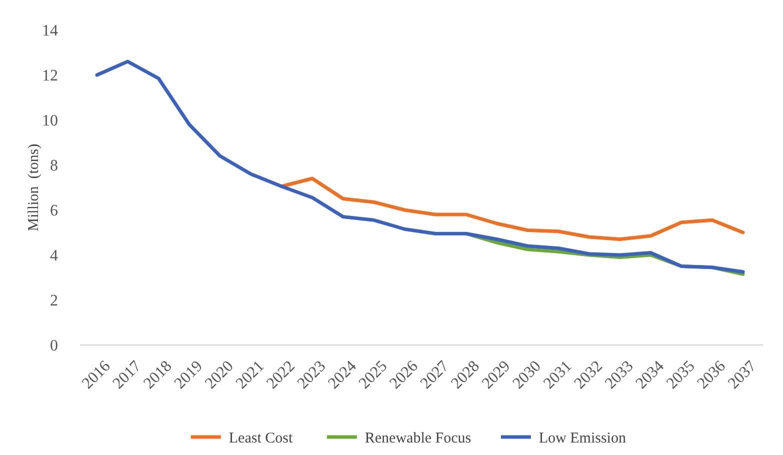 This screenshot has height=455, width=783. What do you see at coordinates (54, 256) in the screenshot?
I see `y-tick-label: 4` at bounding box center [54, 256].